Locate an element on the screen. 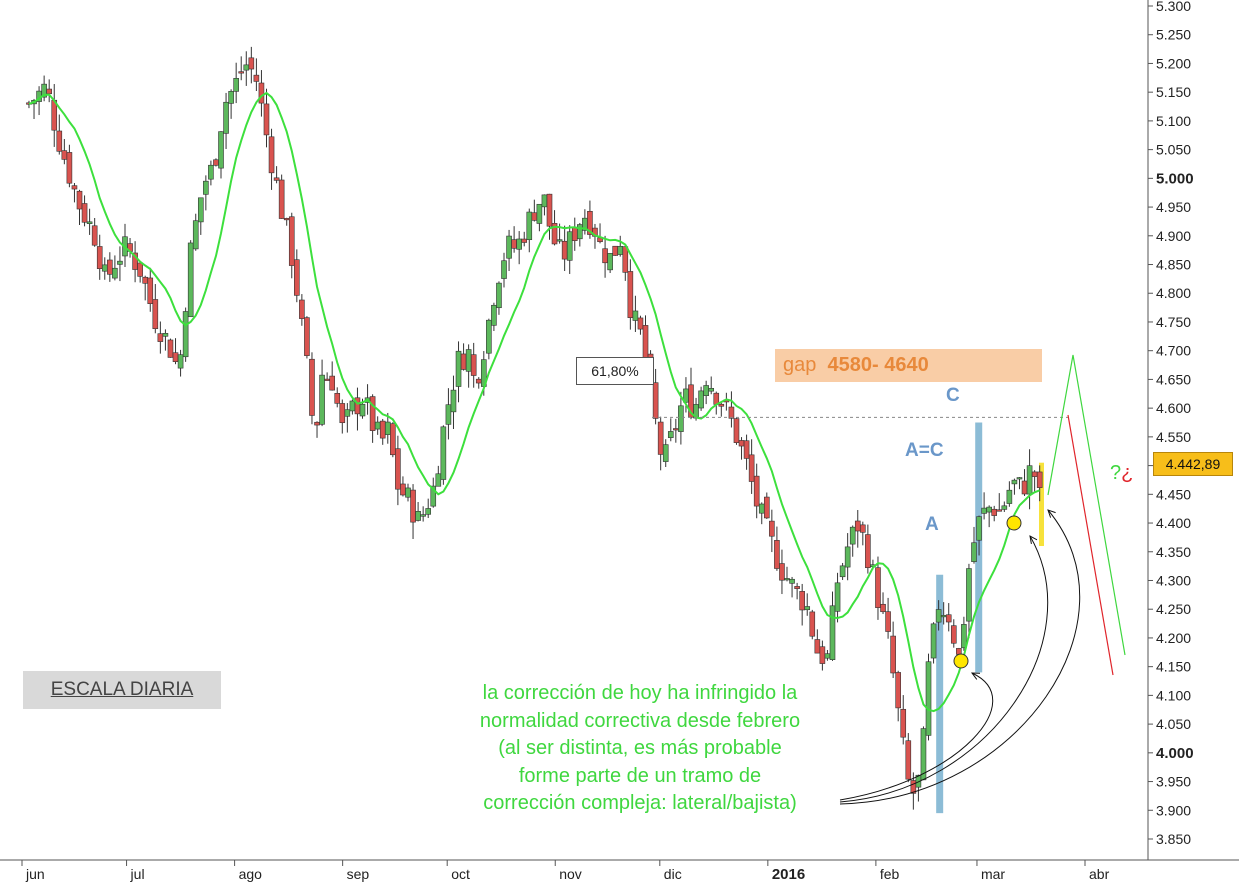 This screenshot has width=1239, height=889. y-tick-label: 4.300 is located at coordinates (1173, 580).